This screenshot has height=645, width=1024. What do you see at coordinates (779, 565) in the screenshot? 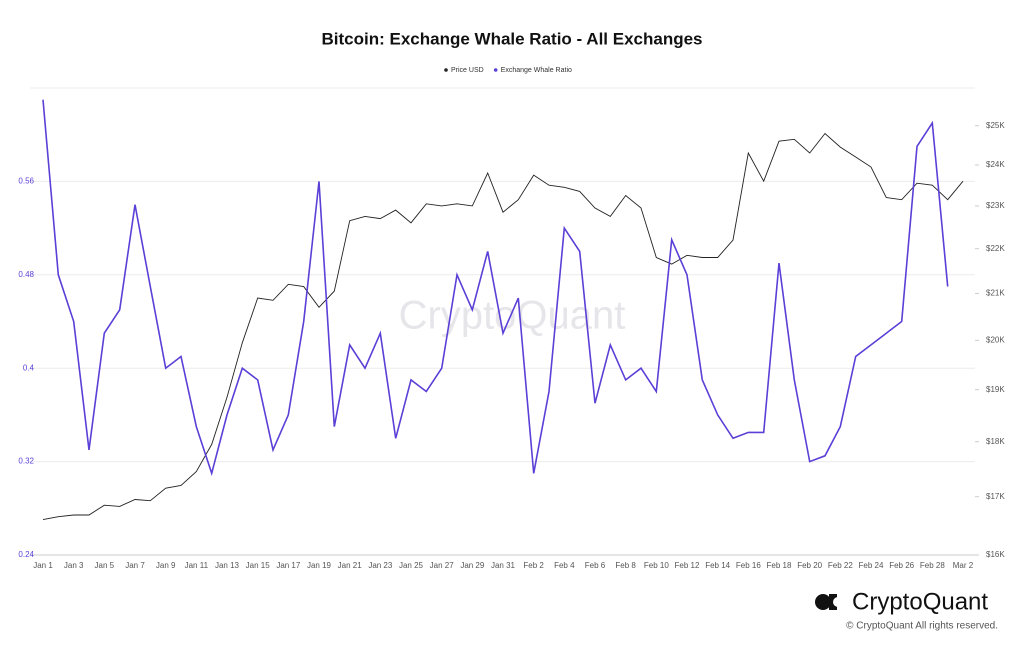
I see `x-tick-label: Feb 18` at bounding box center [779, 565].